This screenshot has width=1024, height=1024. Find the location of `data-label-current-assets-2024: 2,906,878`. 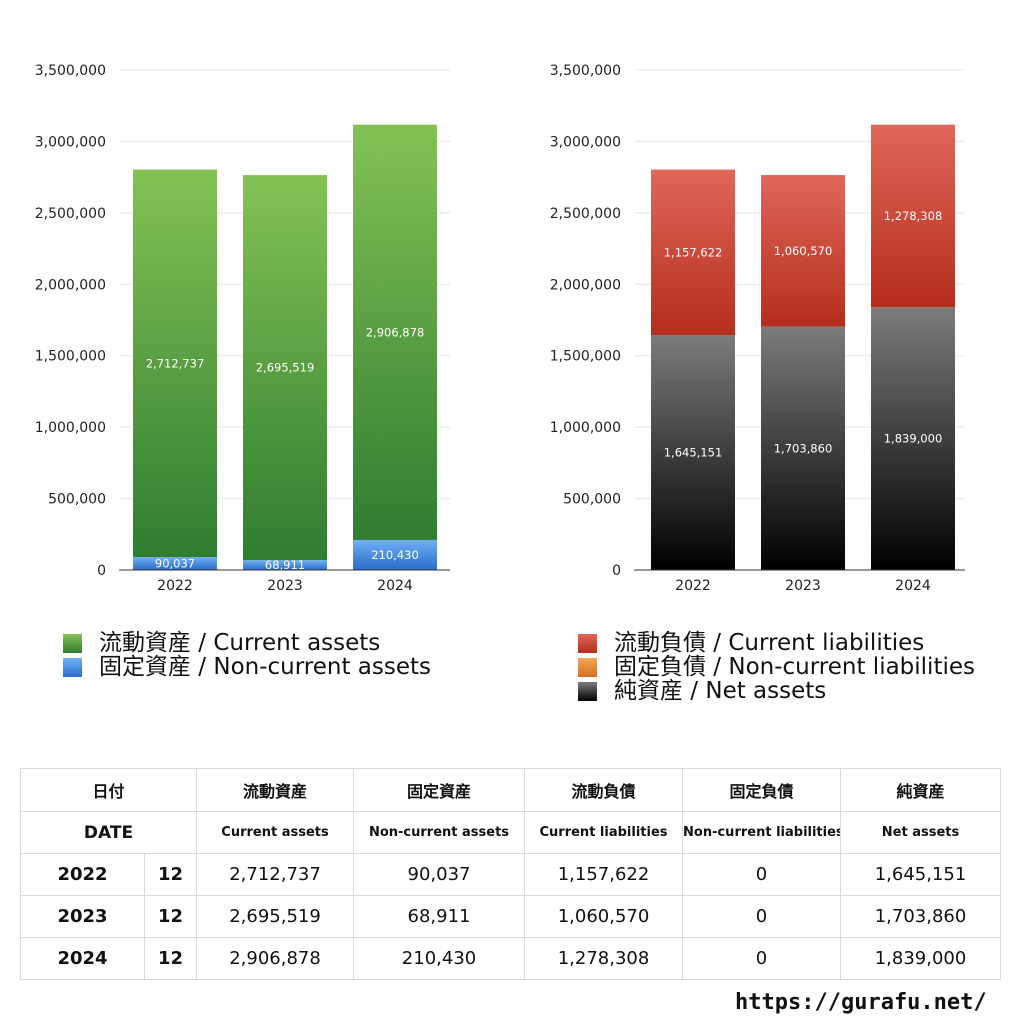

data-label-current-assets-2024: 2,906,878 is located at coordinates (395, 332).